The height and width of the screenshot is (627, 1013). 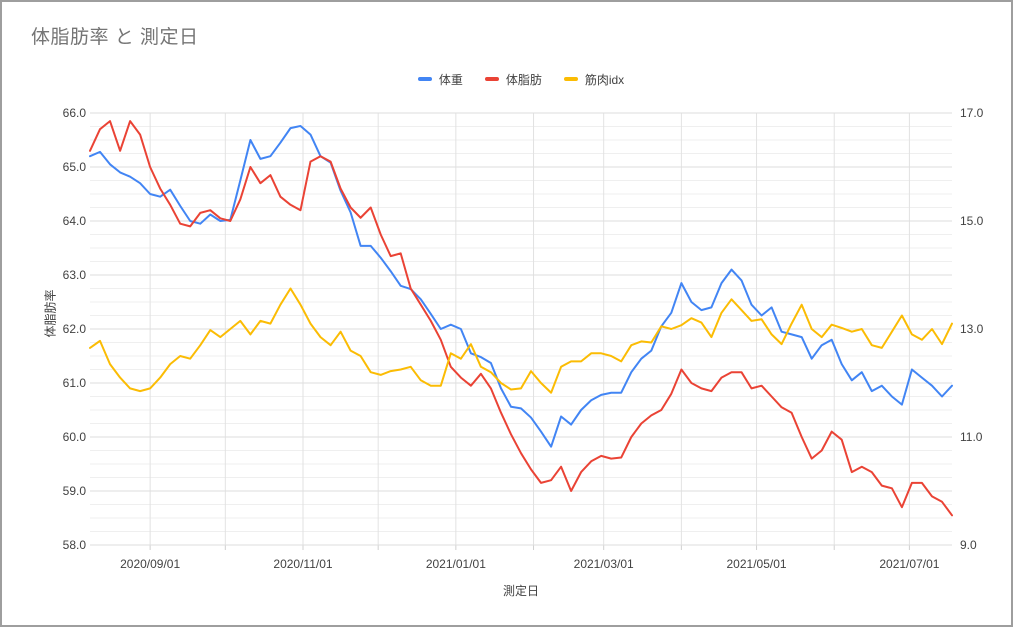 What do you see at coordinates (491, 79) in the screenshot?
I see `legend-swatch-bodyfat-icon` at bounding box center [491, 79].